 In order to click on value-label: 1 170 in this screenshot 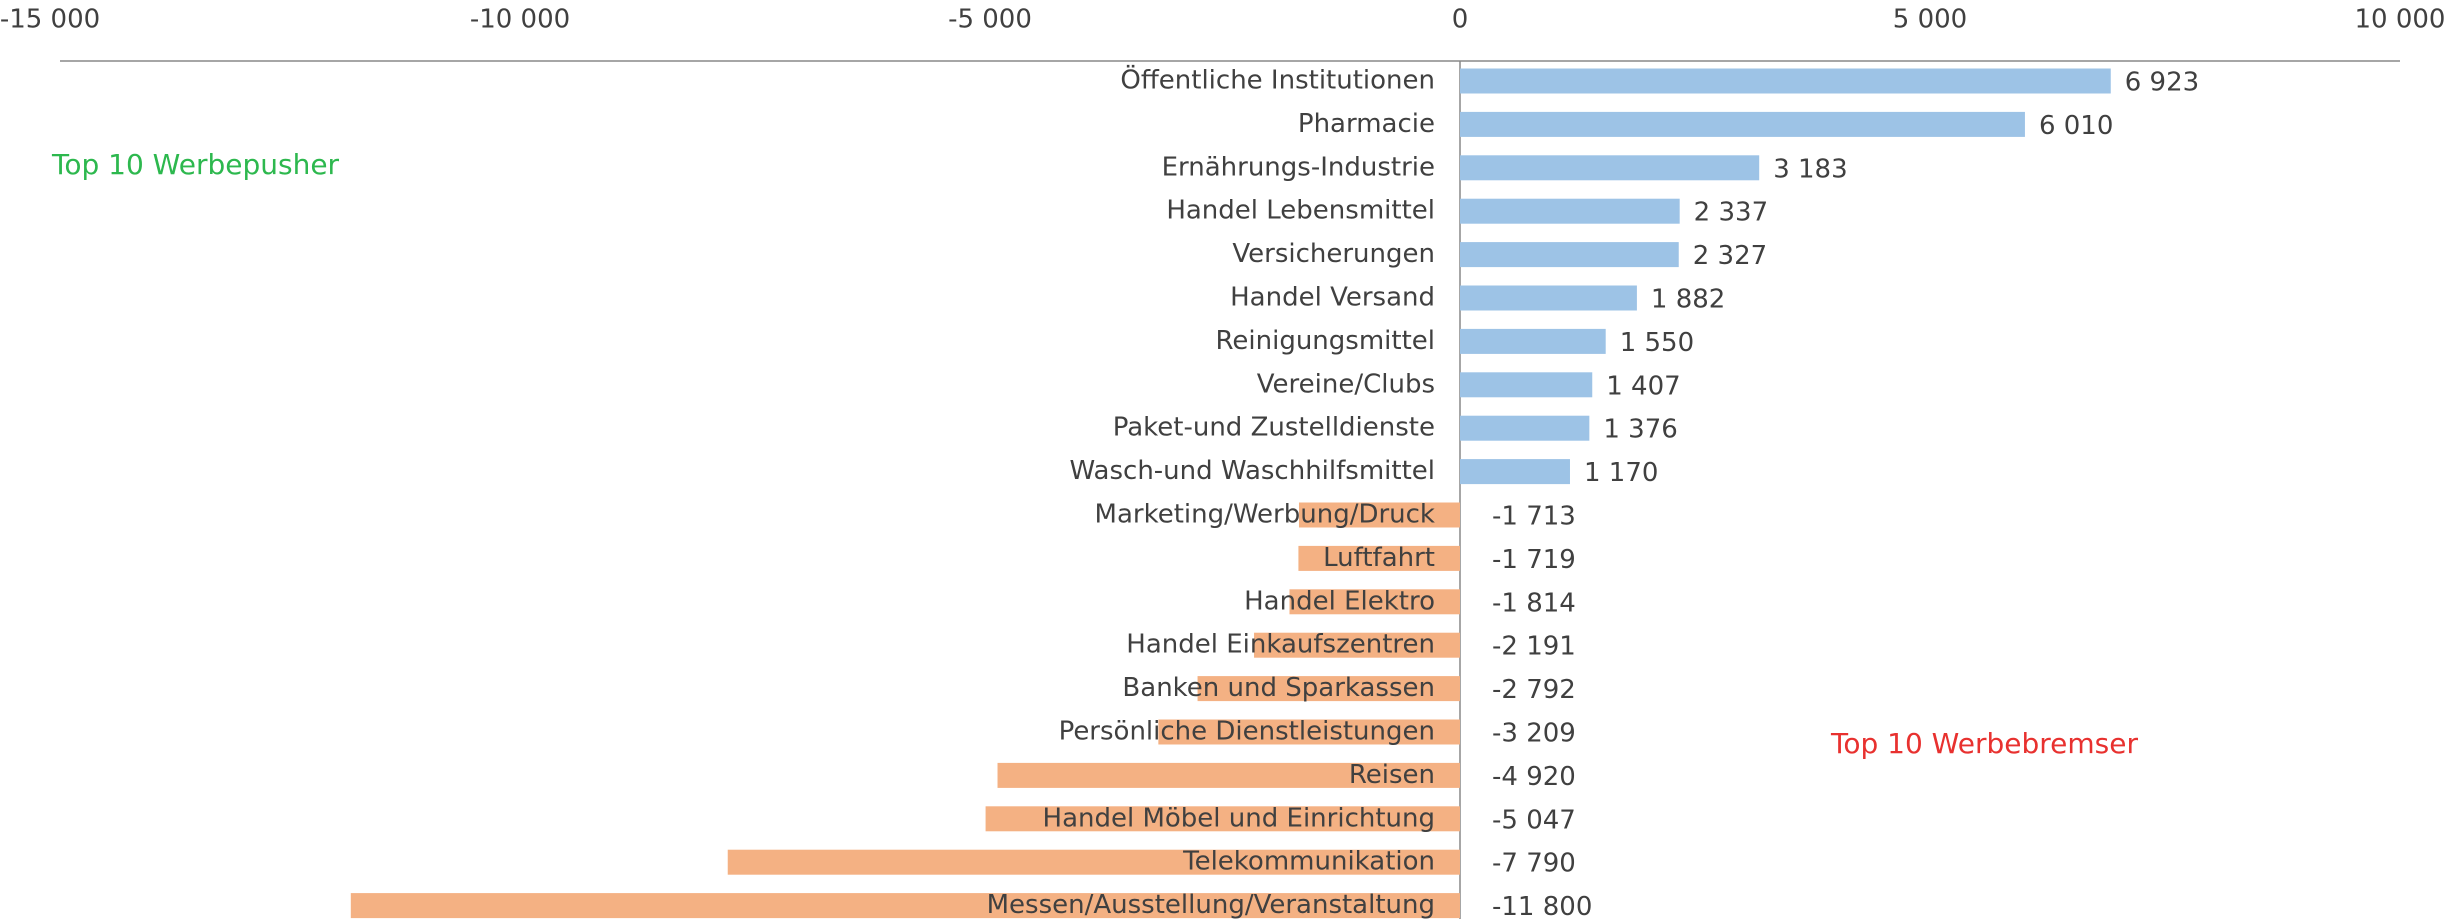, I will do `click(1621, 473)`.